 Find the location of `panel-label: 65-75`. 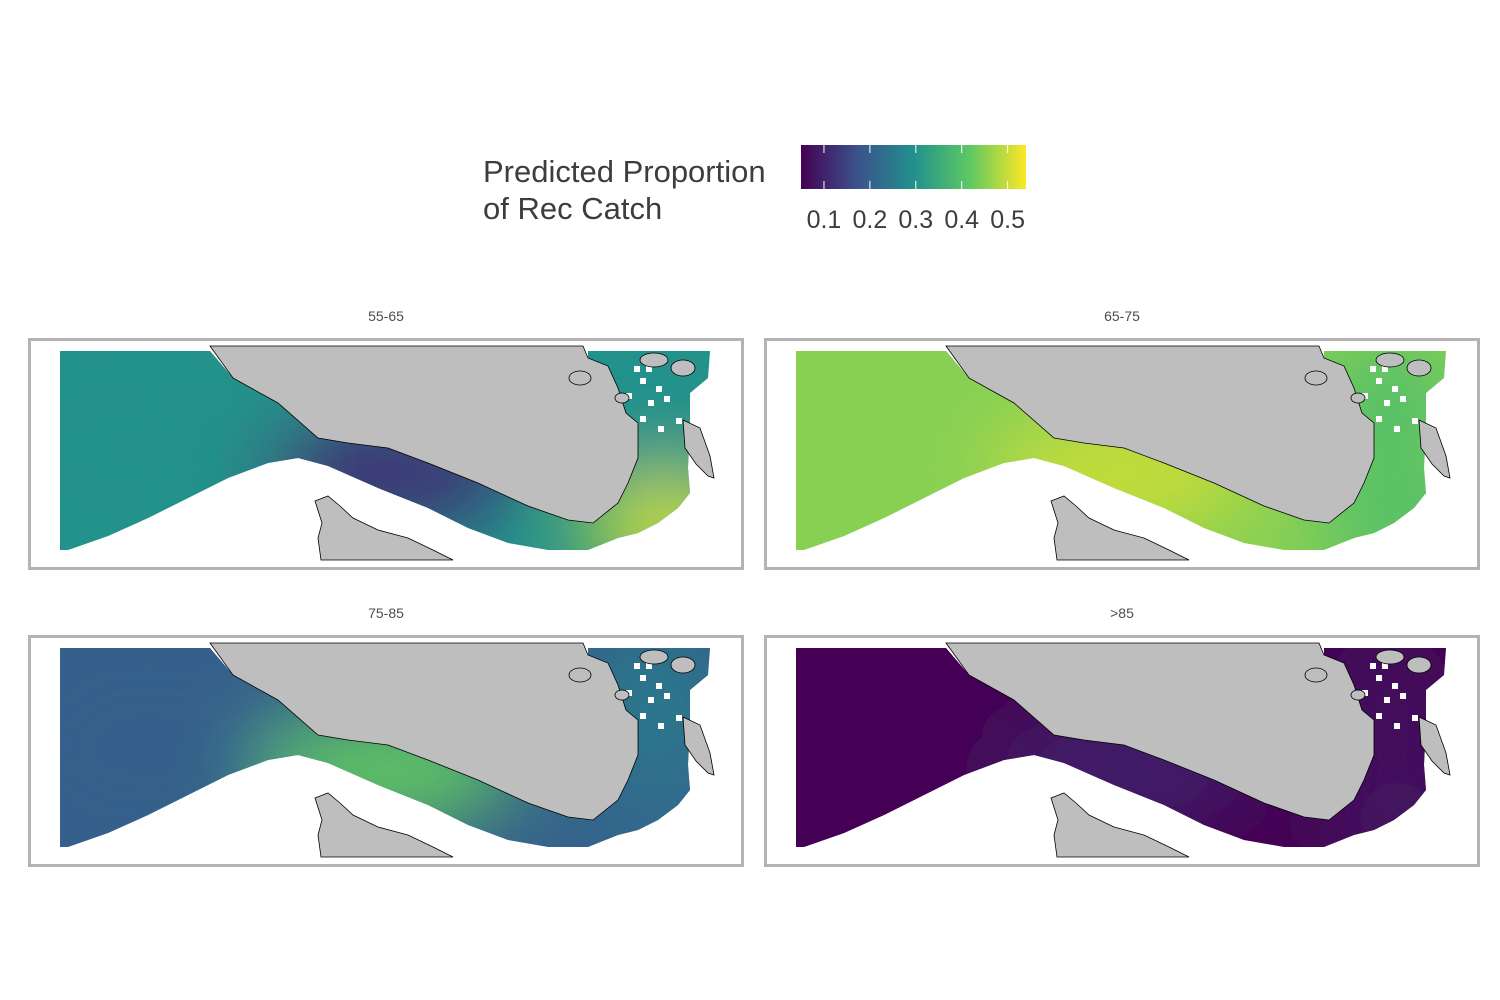

panel-label: 65-75 is located at coordinates (1122, 316).